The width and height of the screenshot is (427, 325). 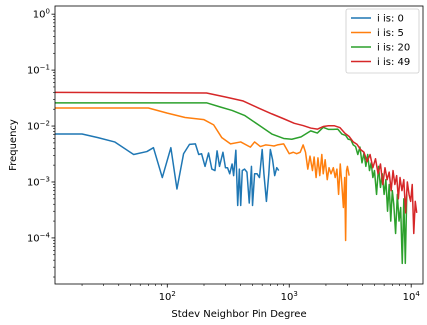 I want to click on legend-label-0: i is: 0, so click(x=390, y=19).